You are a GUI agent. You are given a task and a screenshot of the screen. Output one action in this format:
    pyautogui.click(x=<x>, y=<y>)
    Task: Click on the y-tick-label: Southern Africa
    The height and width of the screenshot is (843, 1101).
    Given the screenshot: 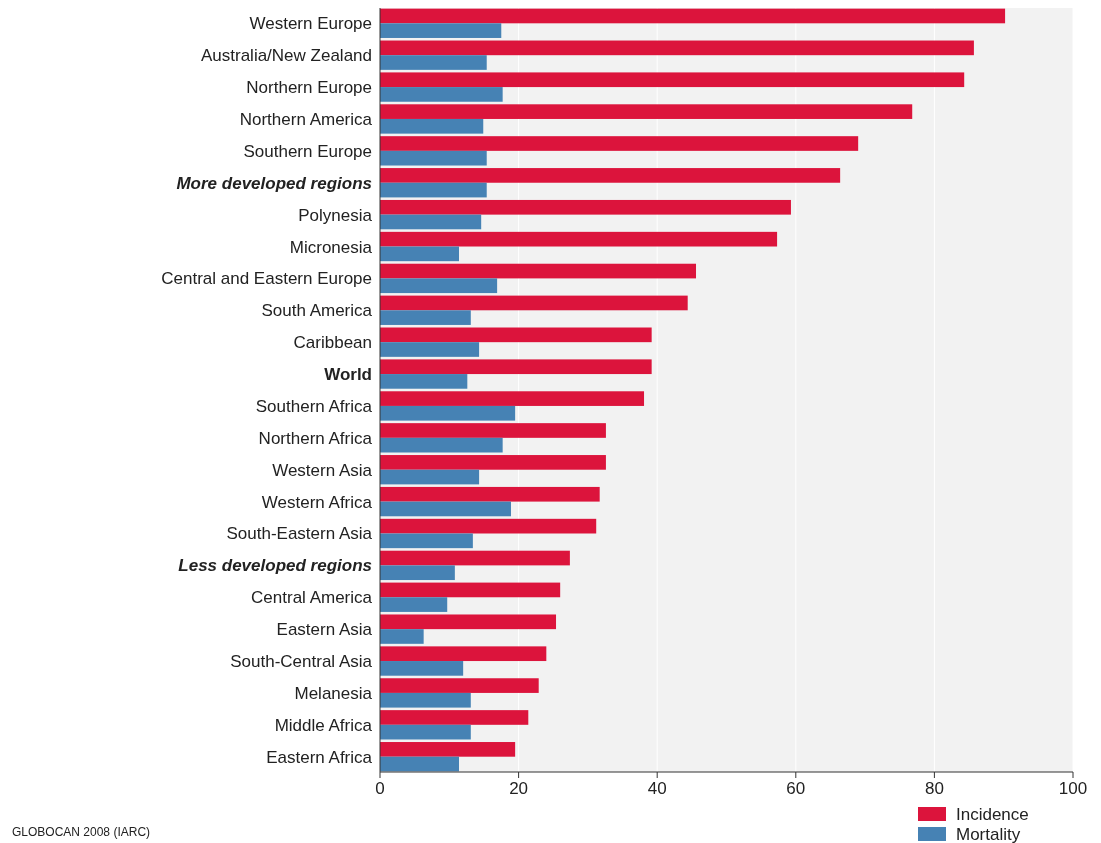 What is the action you would take?
    pyautogui.click(x=314, y=406)
    